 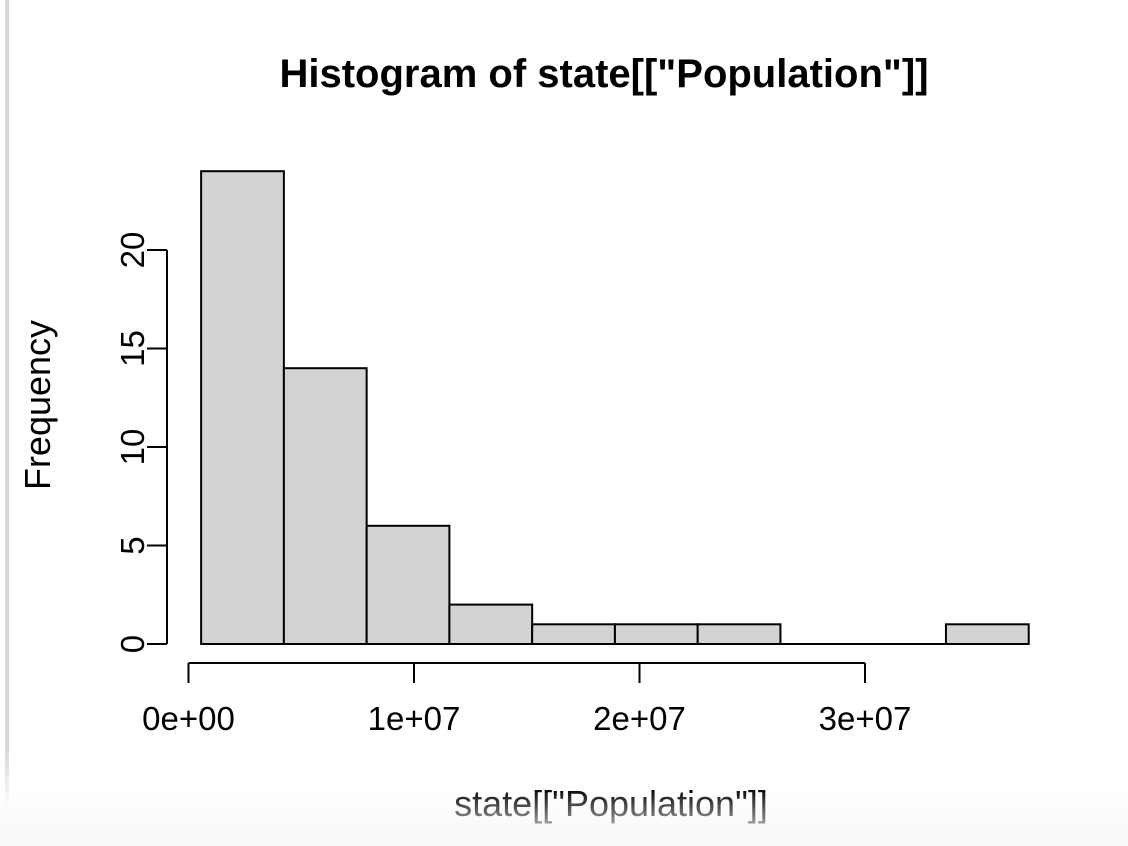 What do you see at coordinates (132, 250) in the screenshot?
I see `y-tick-label: 20` at bounding box center [132, 250].